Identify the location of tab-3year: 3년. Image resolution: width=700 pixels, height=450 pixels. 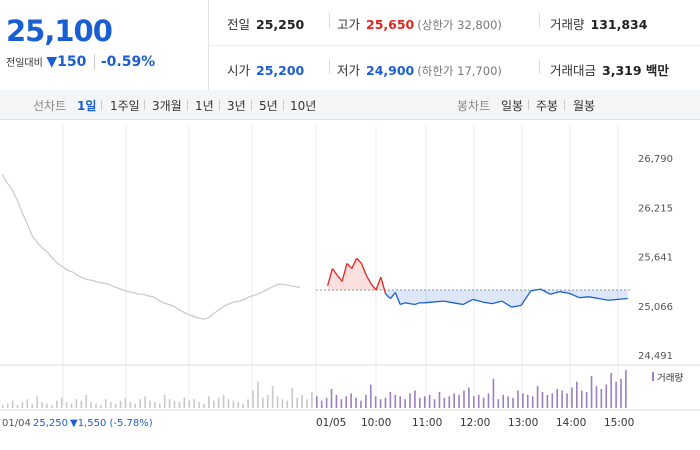
(236, 106).